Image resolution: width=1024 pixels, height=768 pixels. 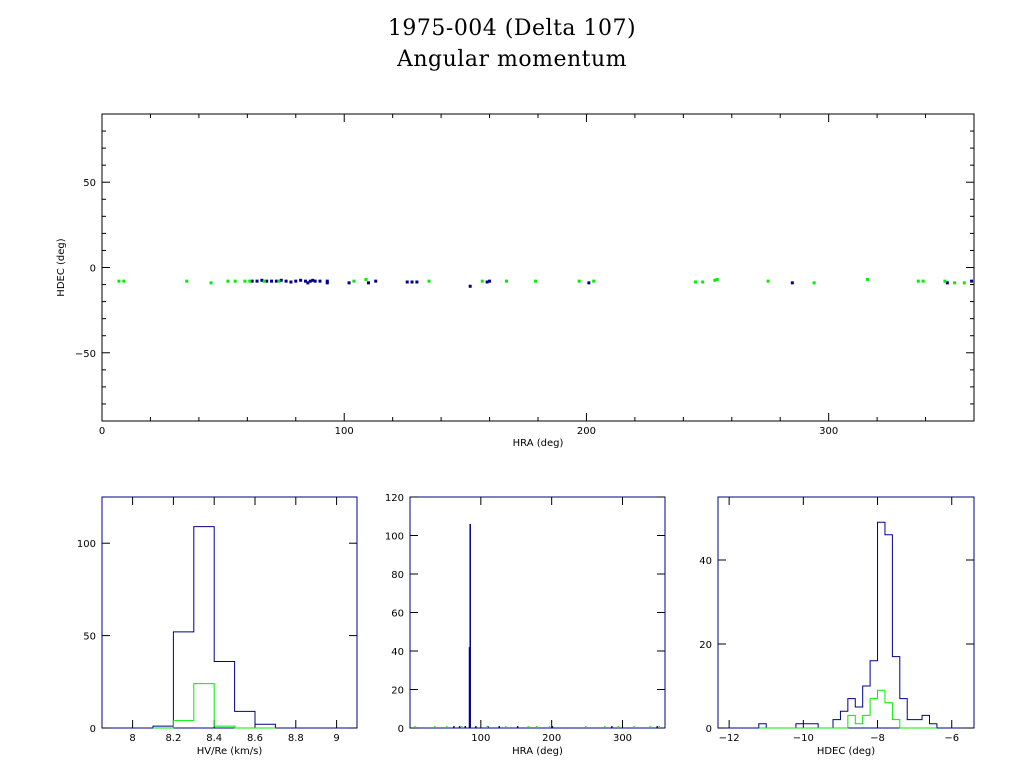 What do you see at coordinates (214, 738) in the screenshot?
I see `x-tick-label: 8.4` at bounding box center [214, 738].